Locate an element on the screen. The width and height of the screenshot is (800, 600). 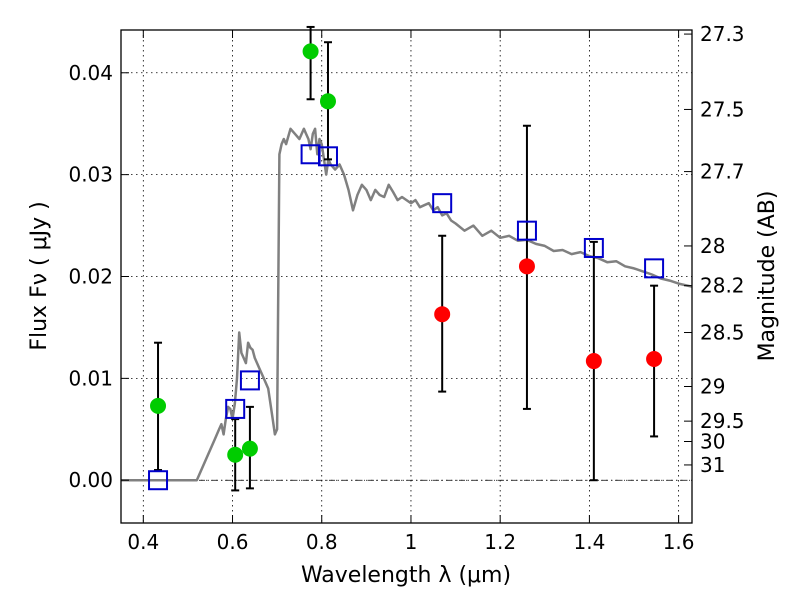
x-tick-label: 1.6 is located at coordinates (679, 542).